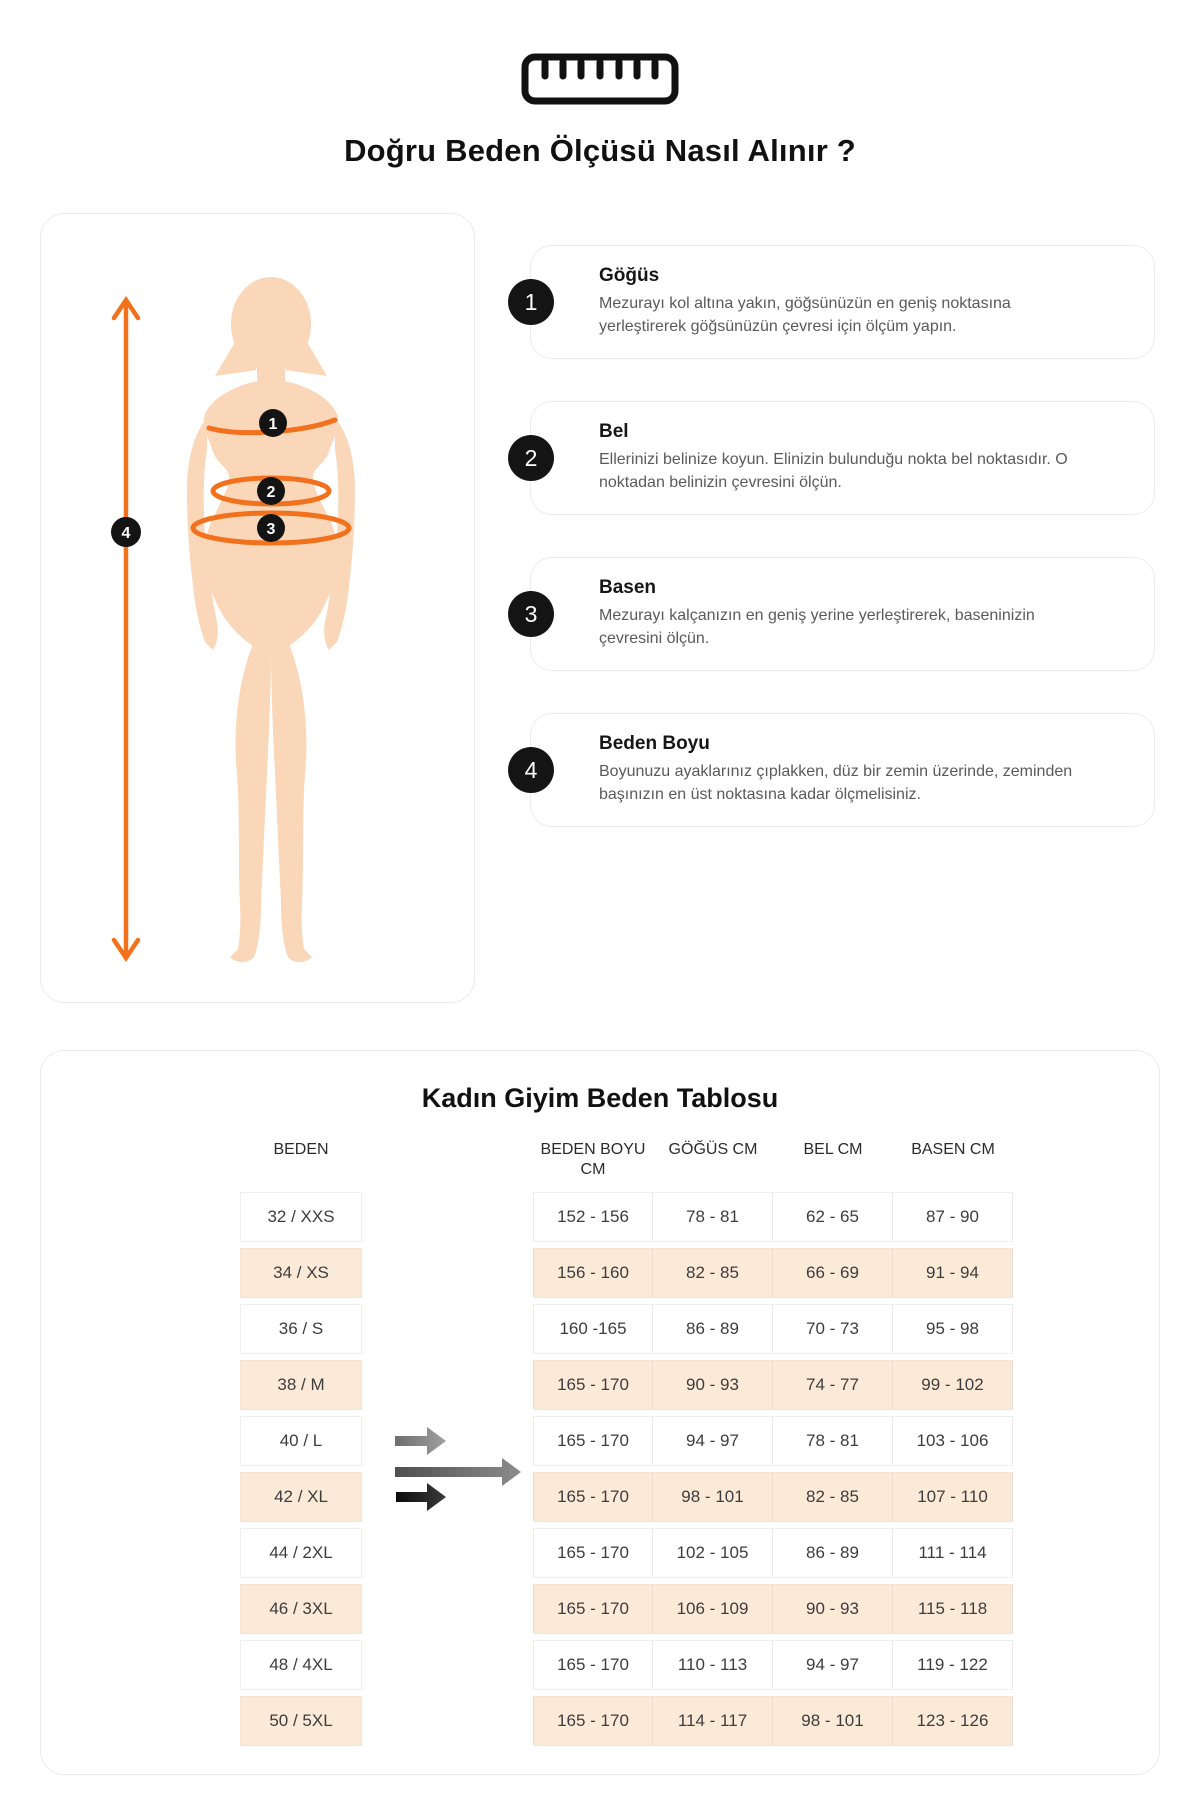 The height and width of the screenshot is (1800, 1200). I want to click on svg-text: 3, so click(271, 529).